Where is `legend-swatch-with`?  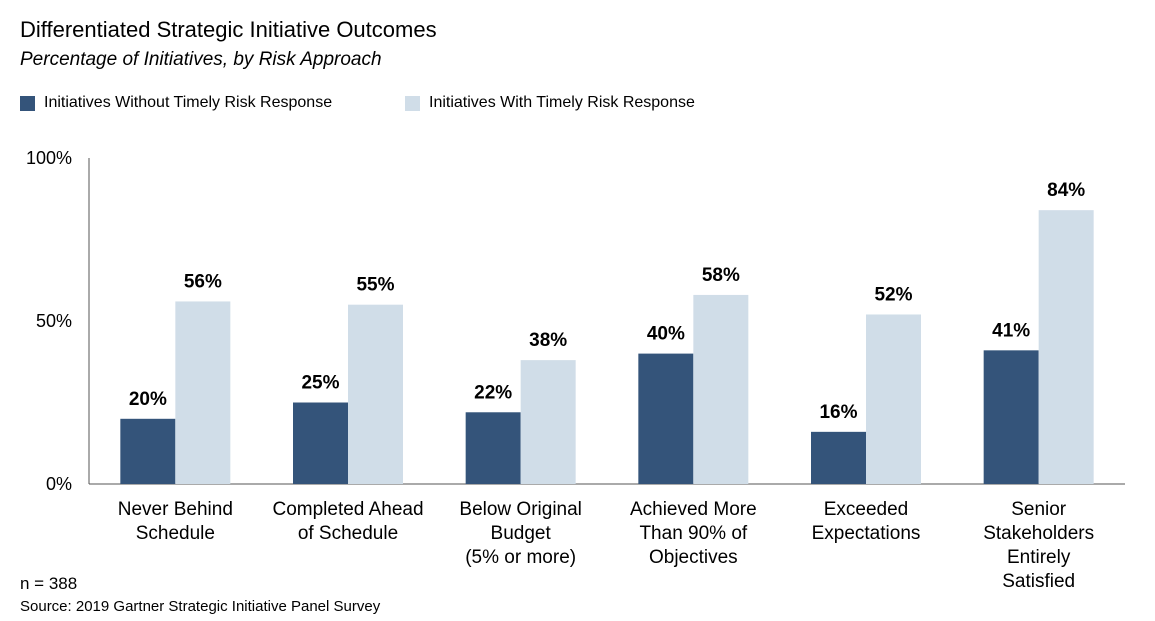
legend-swatch-with is located at coordinates (412, 103).